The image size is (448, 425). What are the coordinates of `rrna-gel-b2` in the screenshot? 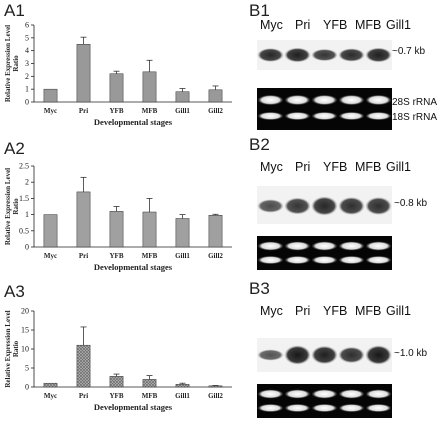 It's located at (324, 253).